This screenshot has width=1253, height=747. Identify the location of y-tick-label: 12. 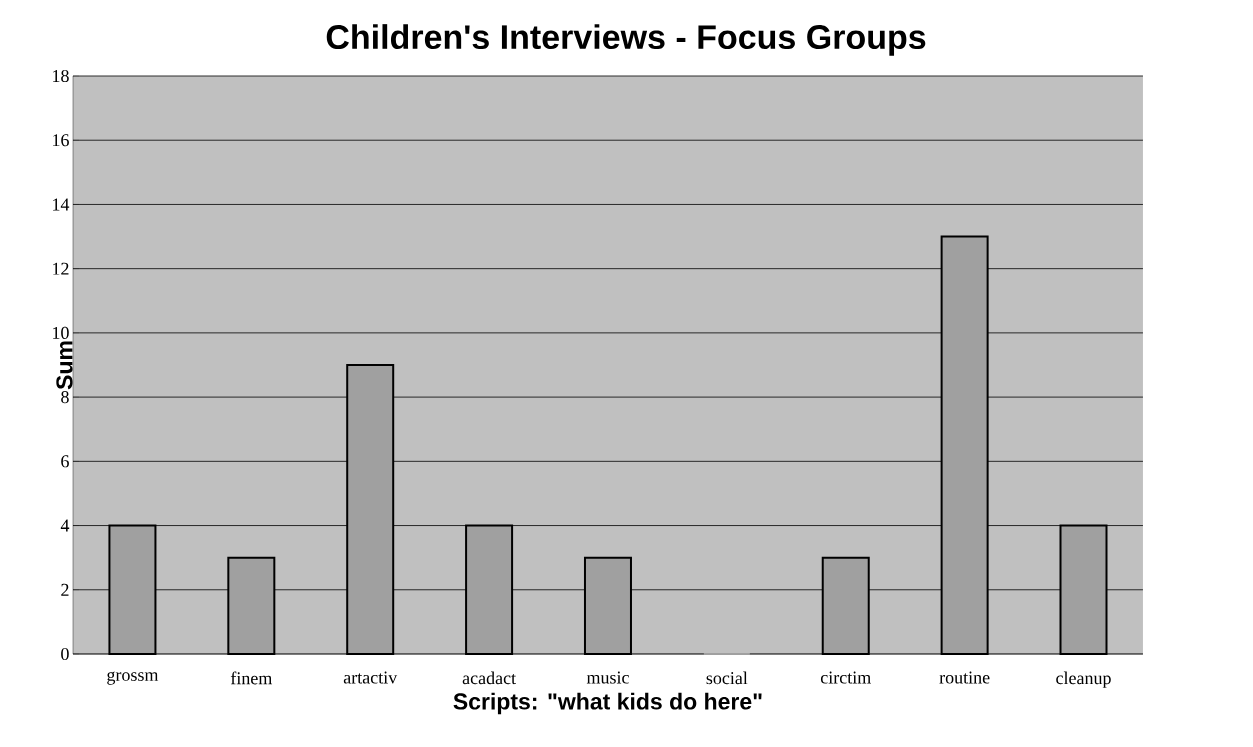
(61, 268).